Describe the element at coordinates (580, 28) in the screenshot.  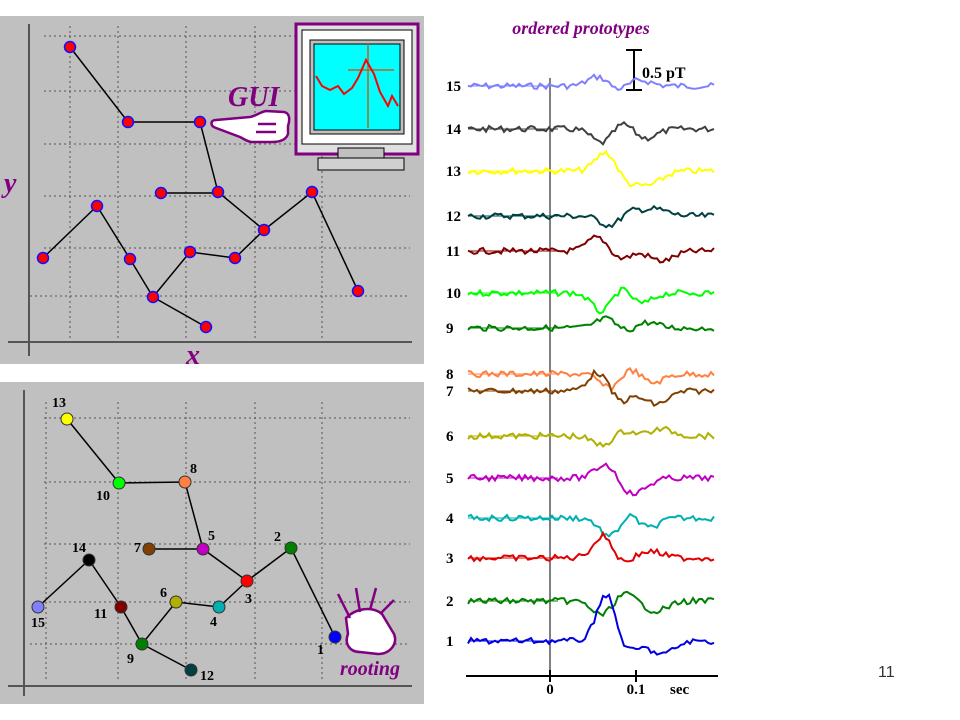
I see `prototypes-title: ordered prototypes` at that location.